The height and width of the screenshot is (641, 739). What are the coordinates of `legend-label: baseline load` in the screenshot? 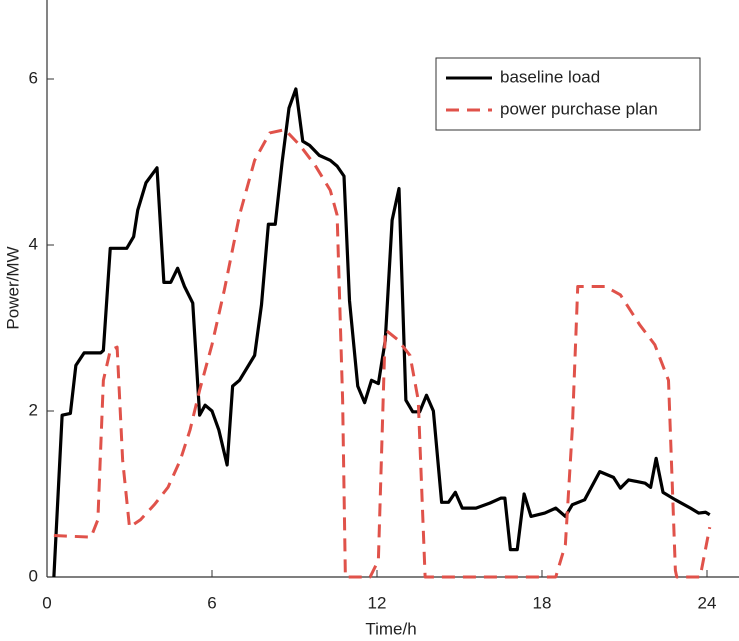 It's located at (550, 76).